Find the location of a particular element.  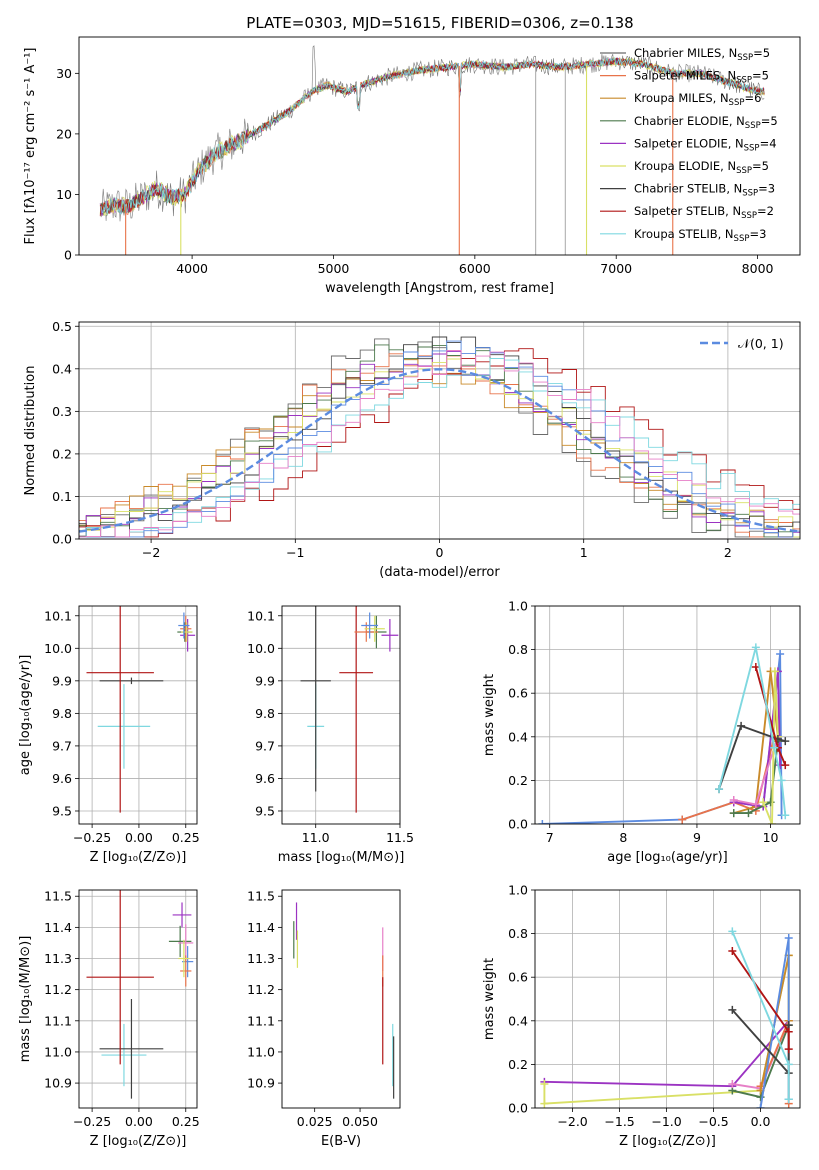

y-tick-label: 9.7 is located at coordinates (265, 745).